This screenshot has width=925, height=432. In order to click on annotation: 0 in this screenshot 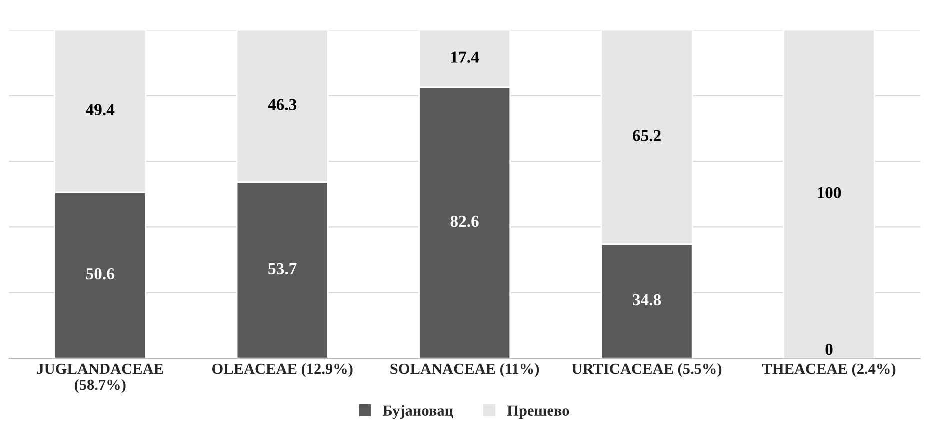, I will do `click(829, 350)`.